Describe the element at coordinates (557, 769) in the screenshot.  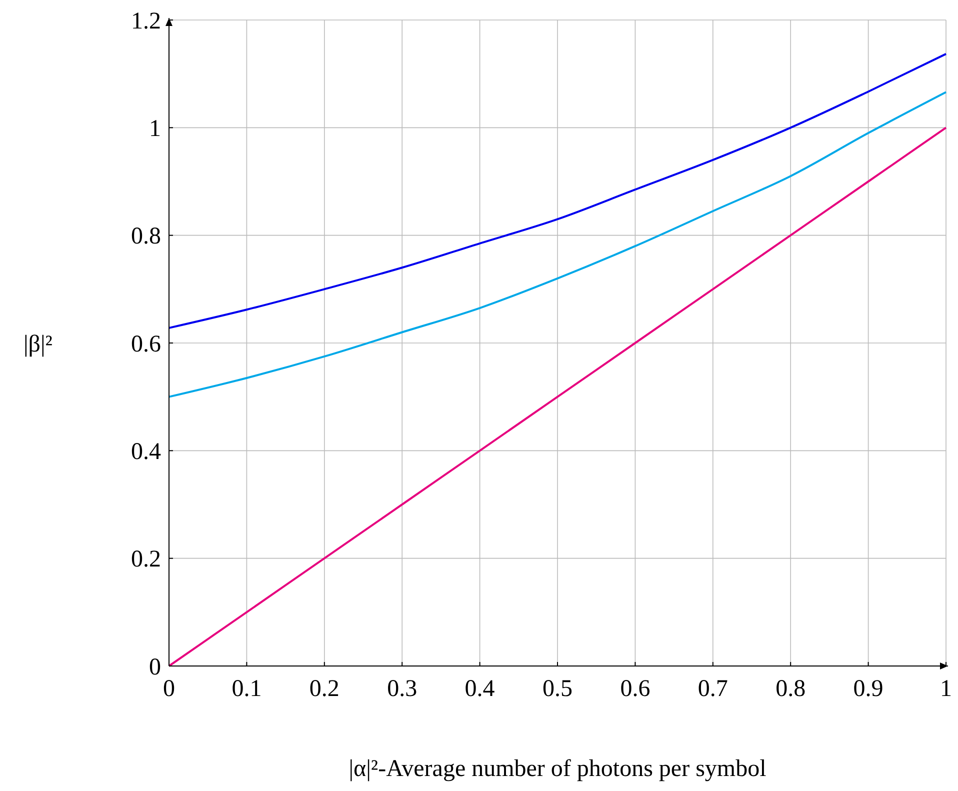
I see `x-axis-title: |α|²-Average number of photons per symbol` at that location.